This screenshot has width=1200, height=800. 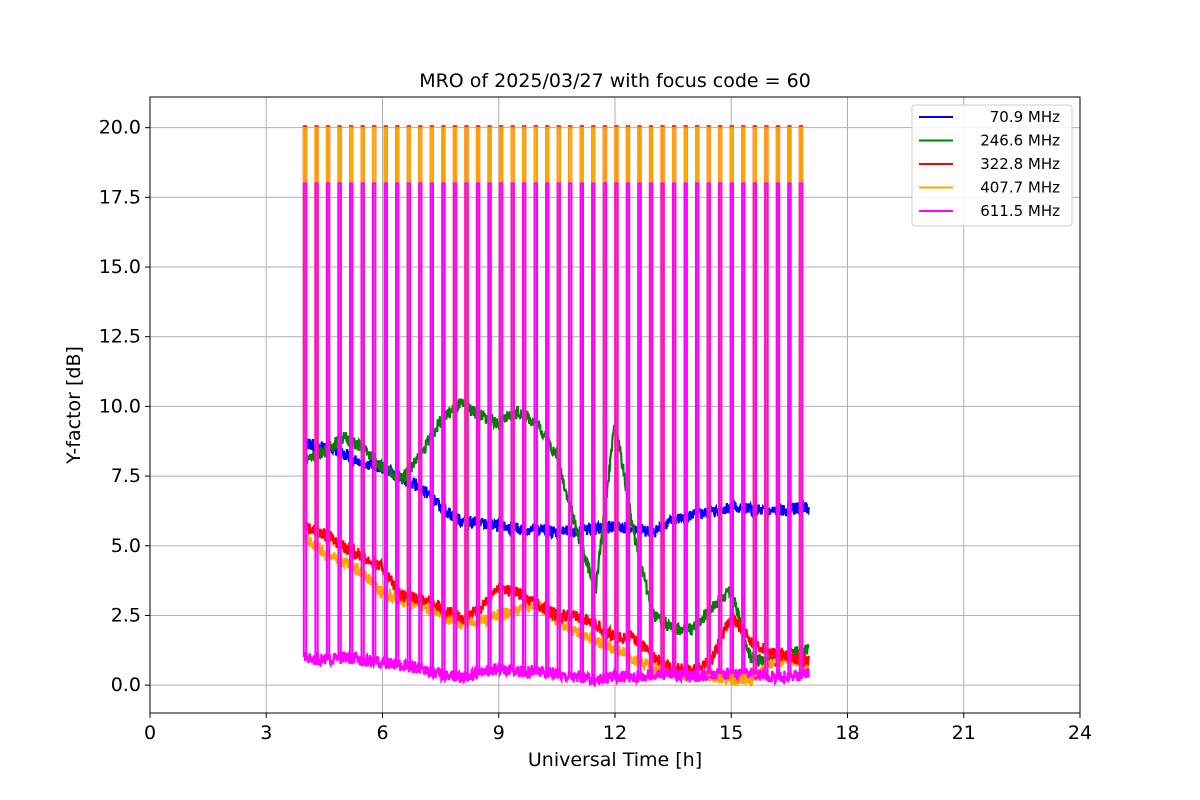 I want to click on legend-box, so click(x=992, y=165).